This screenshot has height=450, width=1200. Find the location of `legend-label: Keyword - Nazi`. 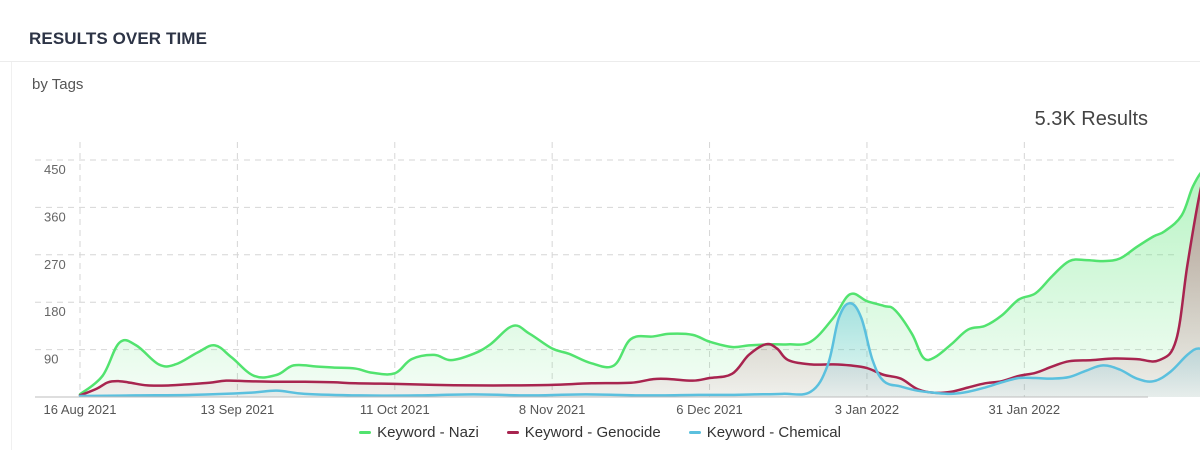

legend-label: Keyword - Nazi is located at coordinates (428, 432).